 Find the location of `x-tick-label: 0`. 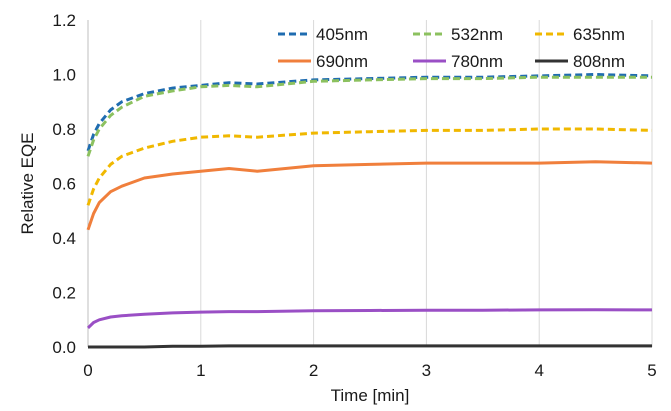

x-tick-label: 0 is located at coordinates (87, 370).